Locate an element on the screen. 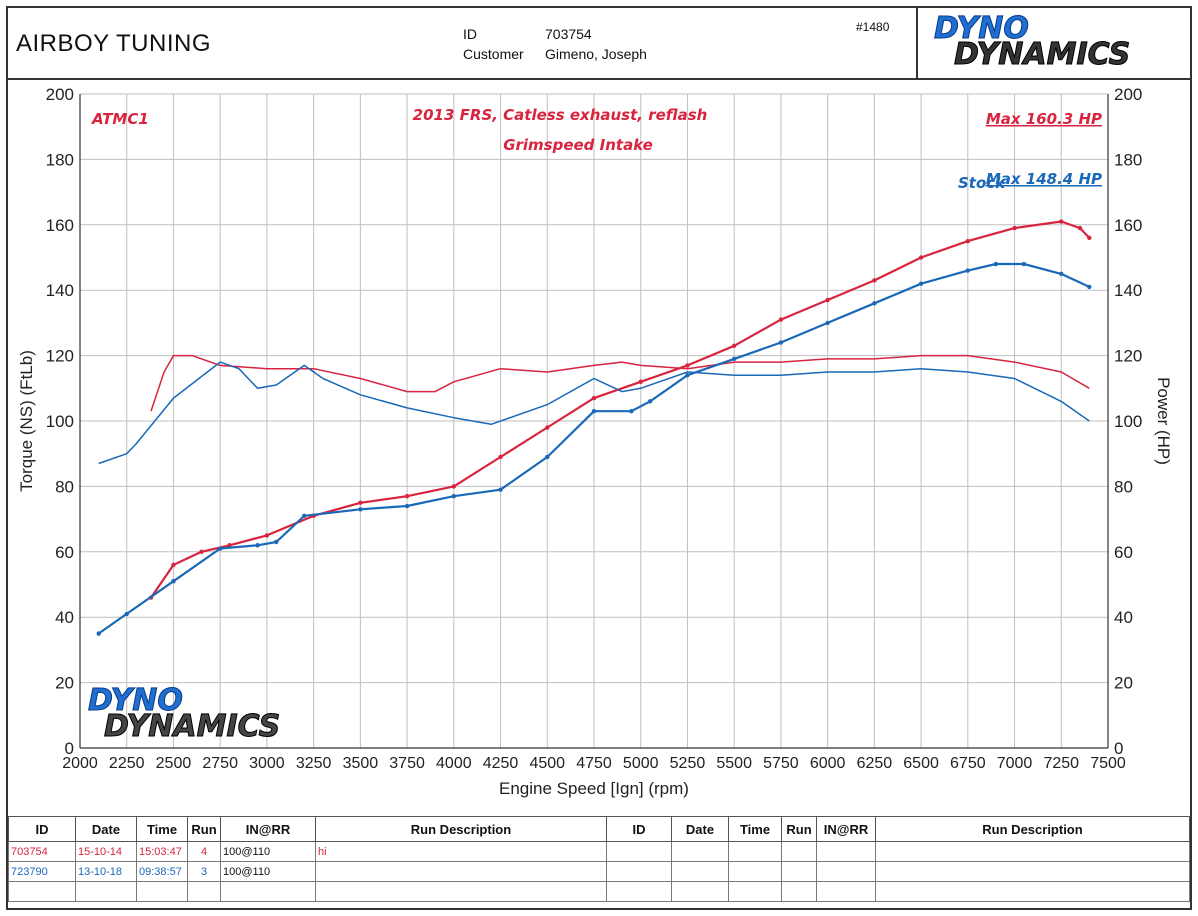 The image size is (1198, 916). col-inrr-2: IN@RR is located at coordinates (846, 829).